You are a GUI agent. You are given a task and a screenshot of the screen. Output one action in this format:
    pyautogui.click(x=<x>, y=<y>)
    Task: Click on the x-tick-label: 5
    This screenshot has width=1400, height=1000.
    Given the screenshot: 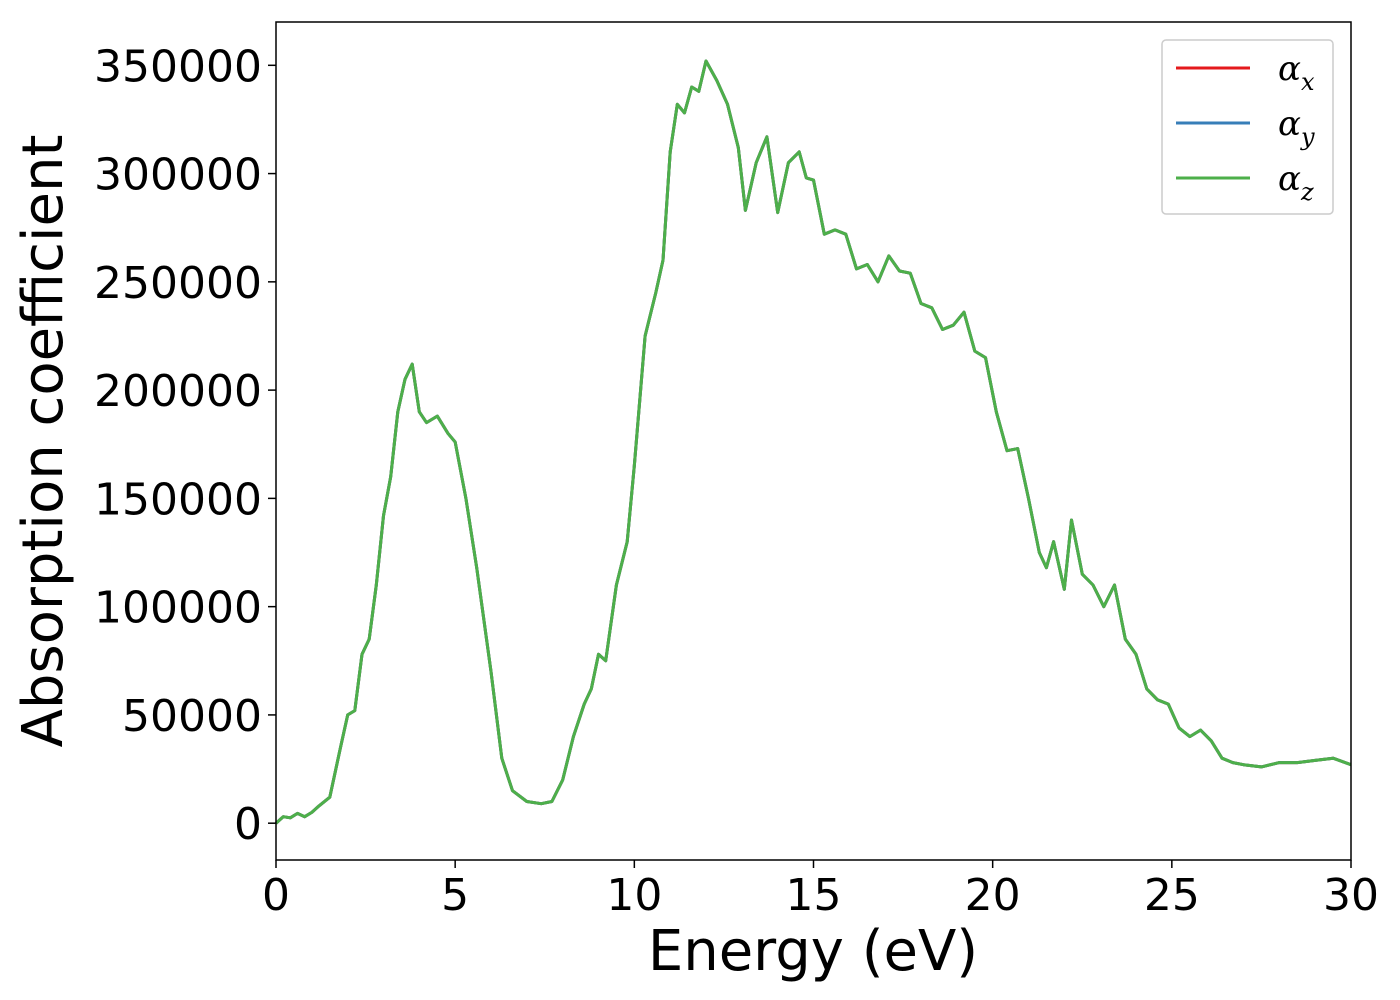 What is the action you would take?
    pyautogui.click(x=455, y=895)
    